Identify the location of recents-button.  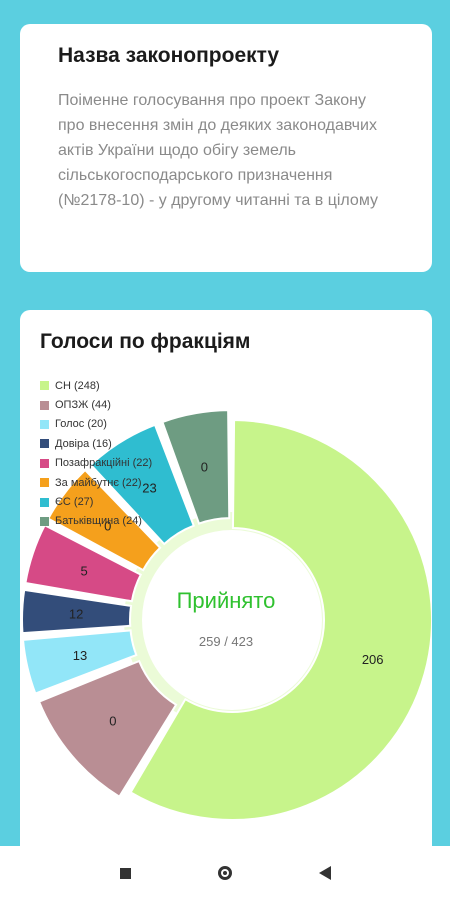
(125, 873).